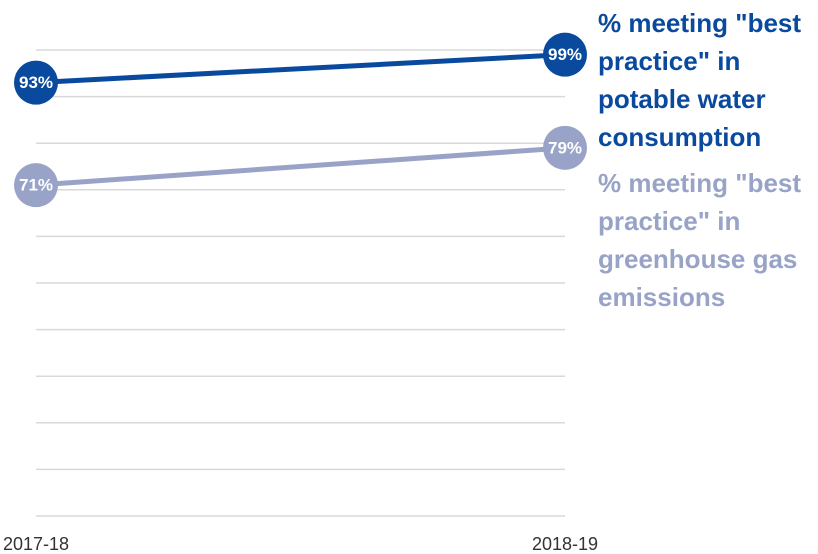 The width and height of the screenshot is (818, 554). I want to click on data-label: 93%, so click(36, 82).